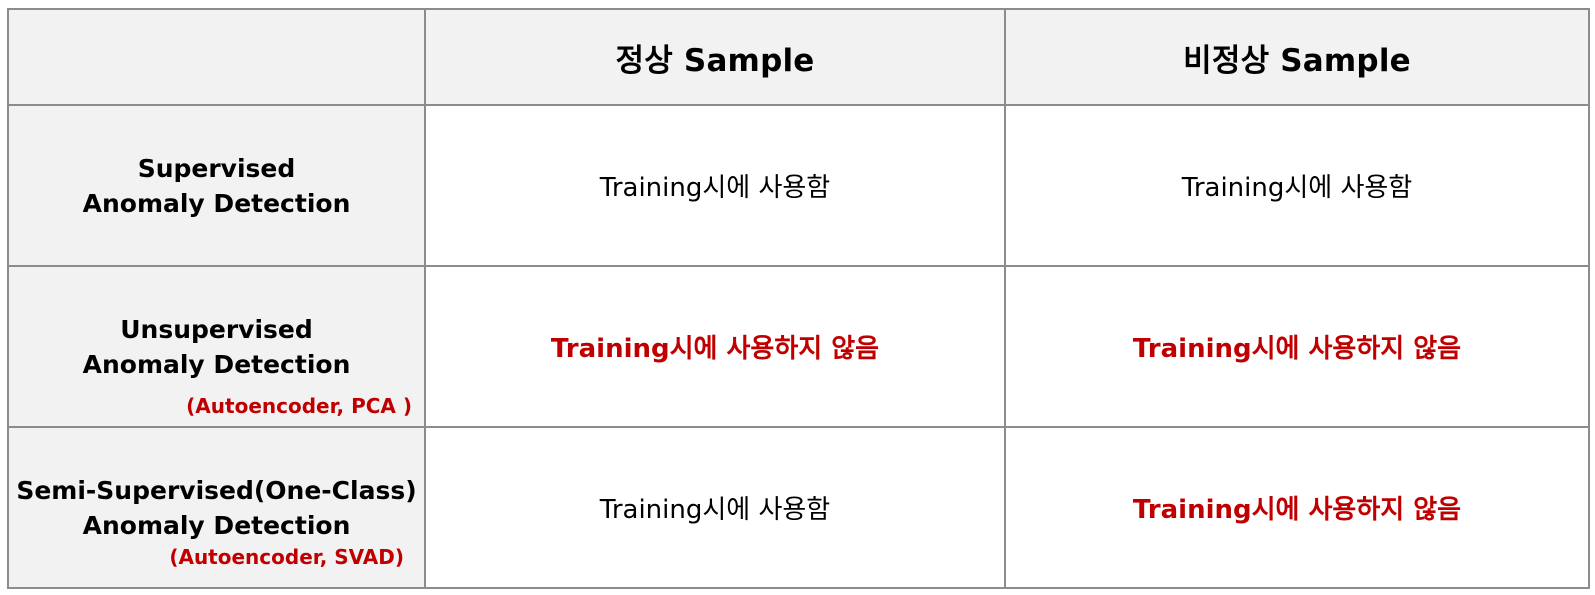 The height and width of the screenshot is (595, 1595). I want to click on row-label-line1: Supervised, so click(216, 168).